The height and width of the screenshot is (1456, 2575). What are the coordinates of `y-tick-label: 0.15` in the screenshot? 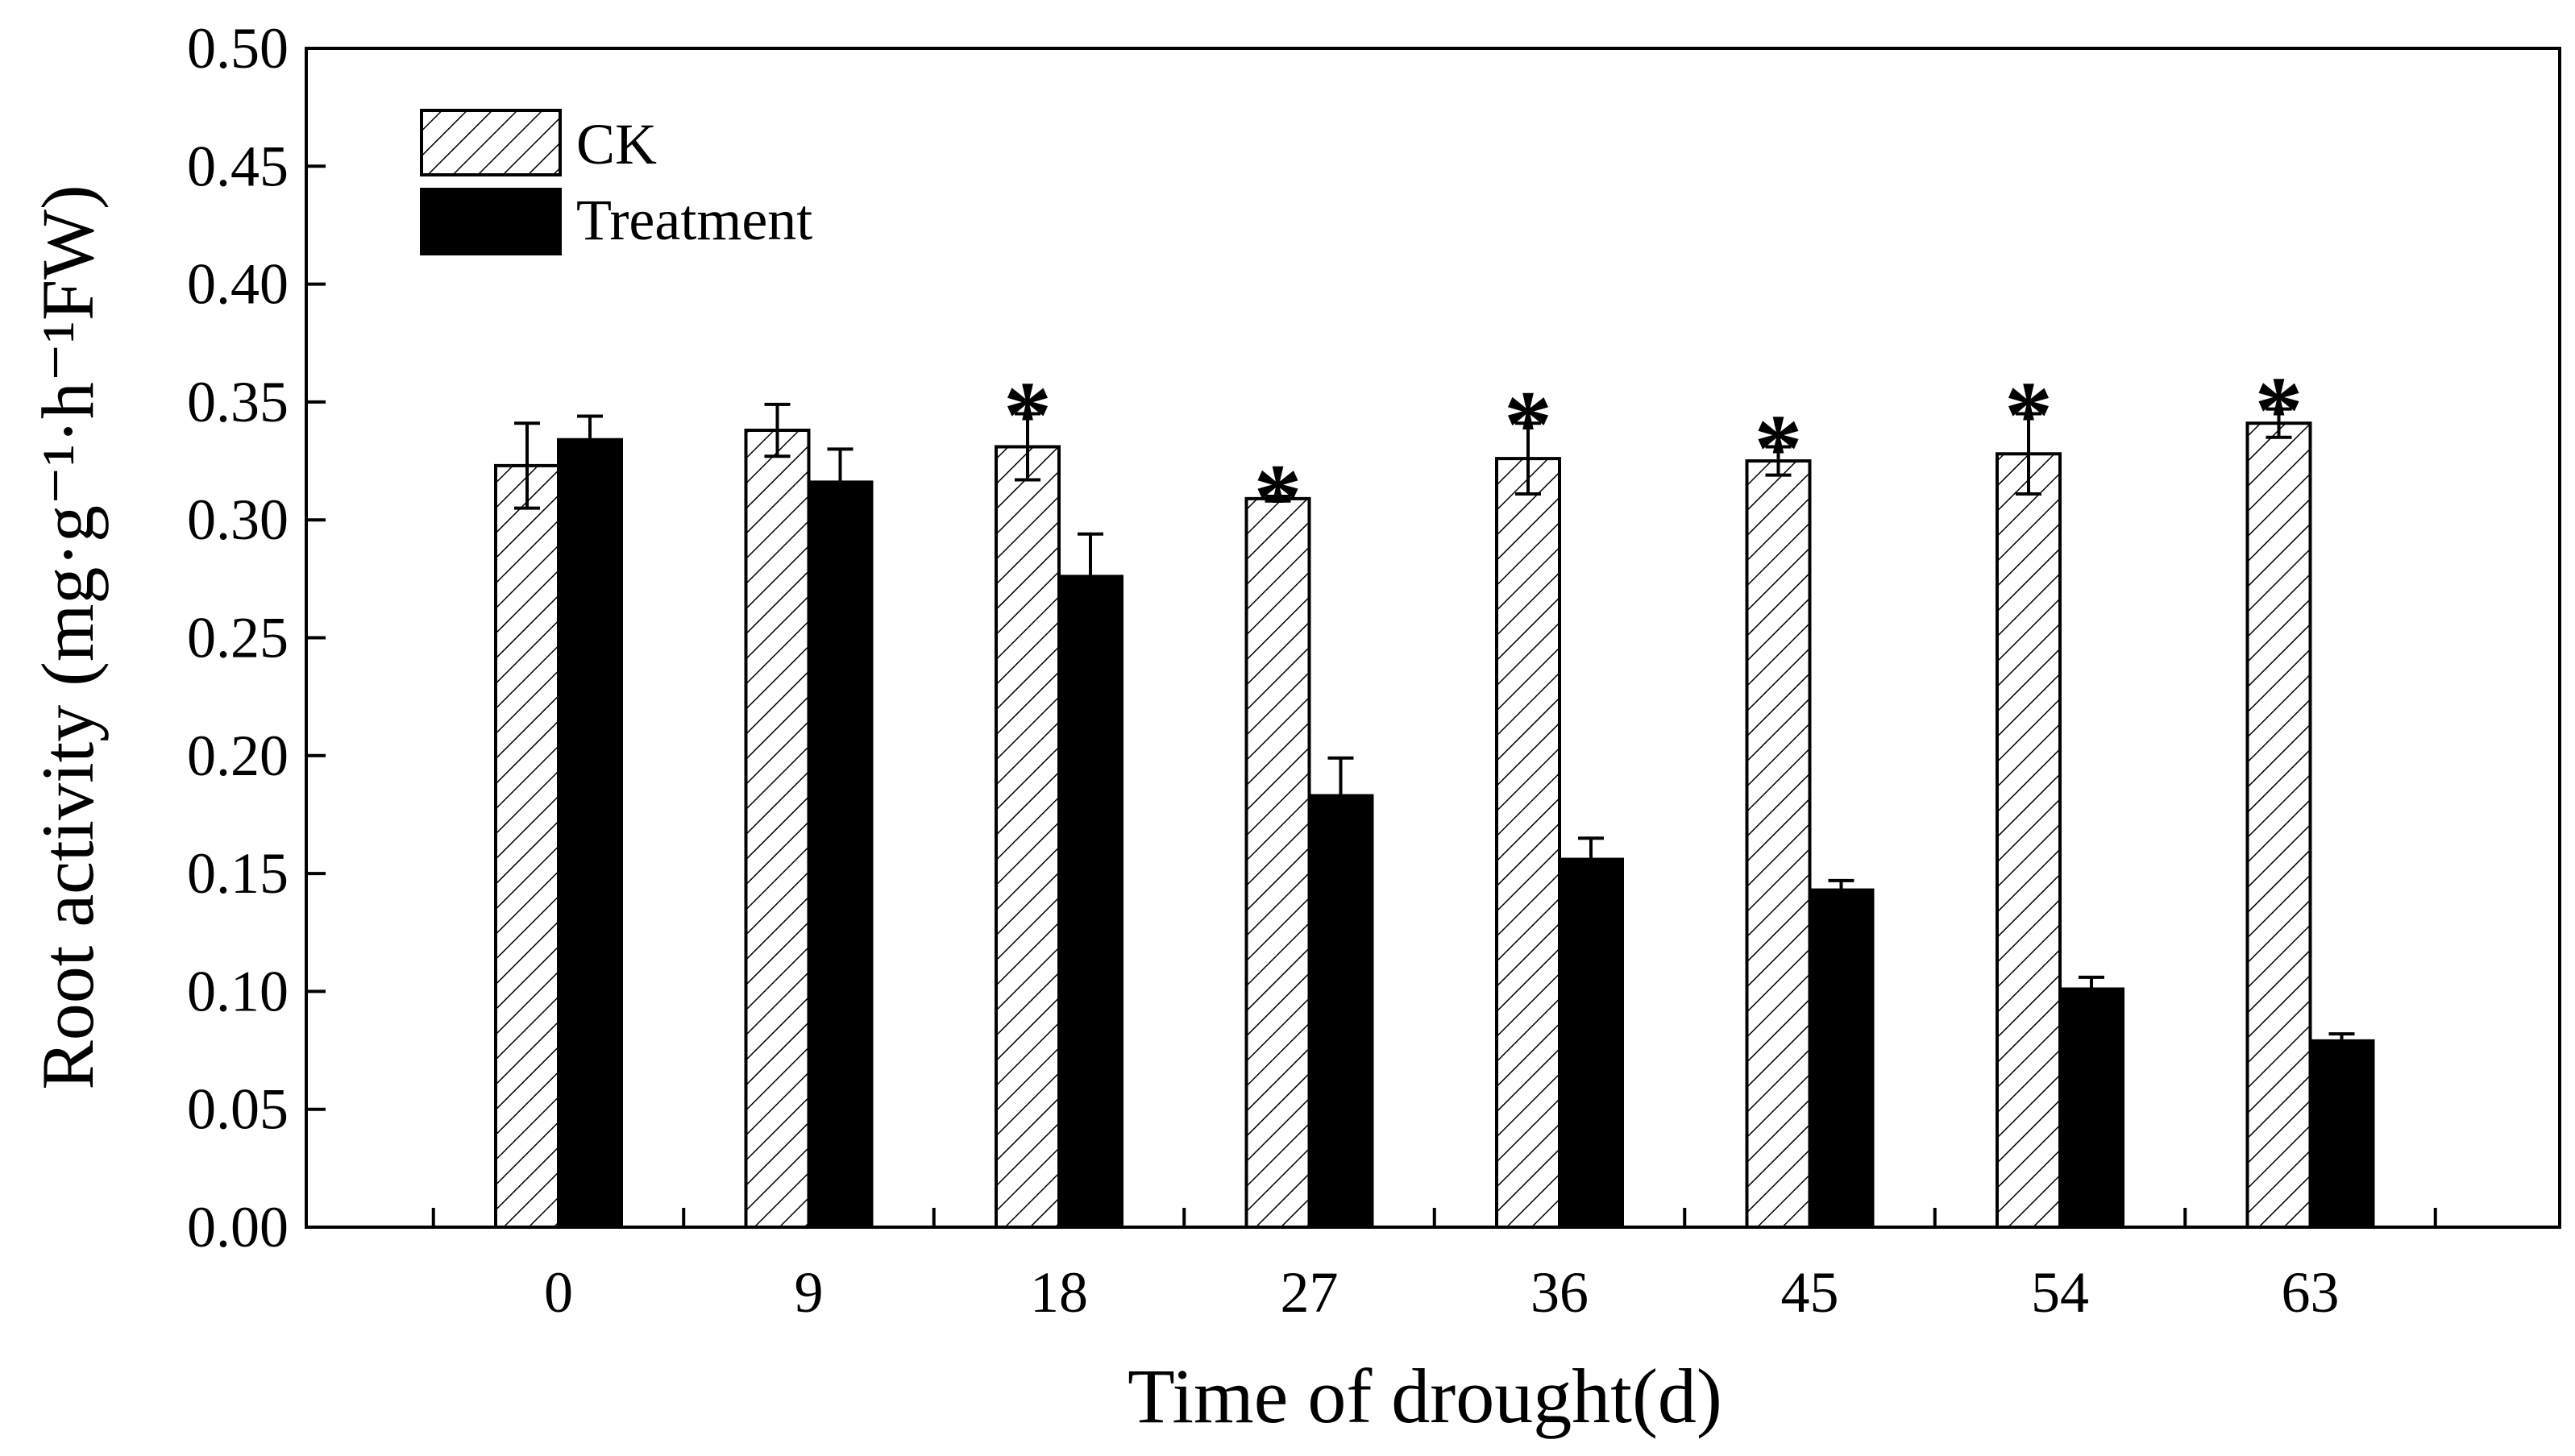 It's located at (238, 873).